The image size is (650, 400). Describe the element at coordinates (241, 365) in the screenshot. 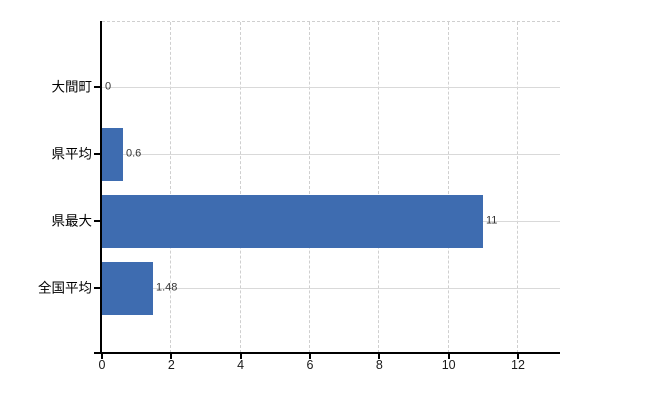

I see `x-tick-label: 4` at that location.